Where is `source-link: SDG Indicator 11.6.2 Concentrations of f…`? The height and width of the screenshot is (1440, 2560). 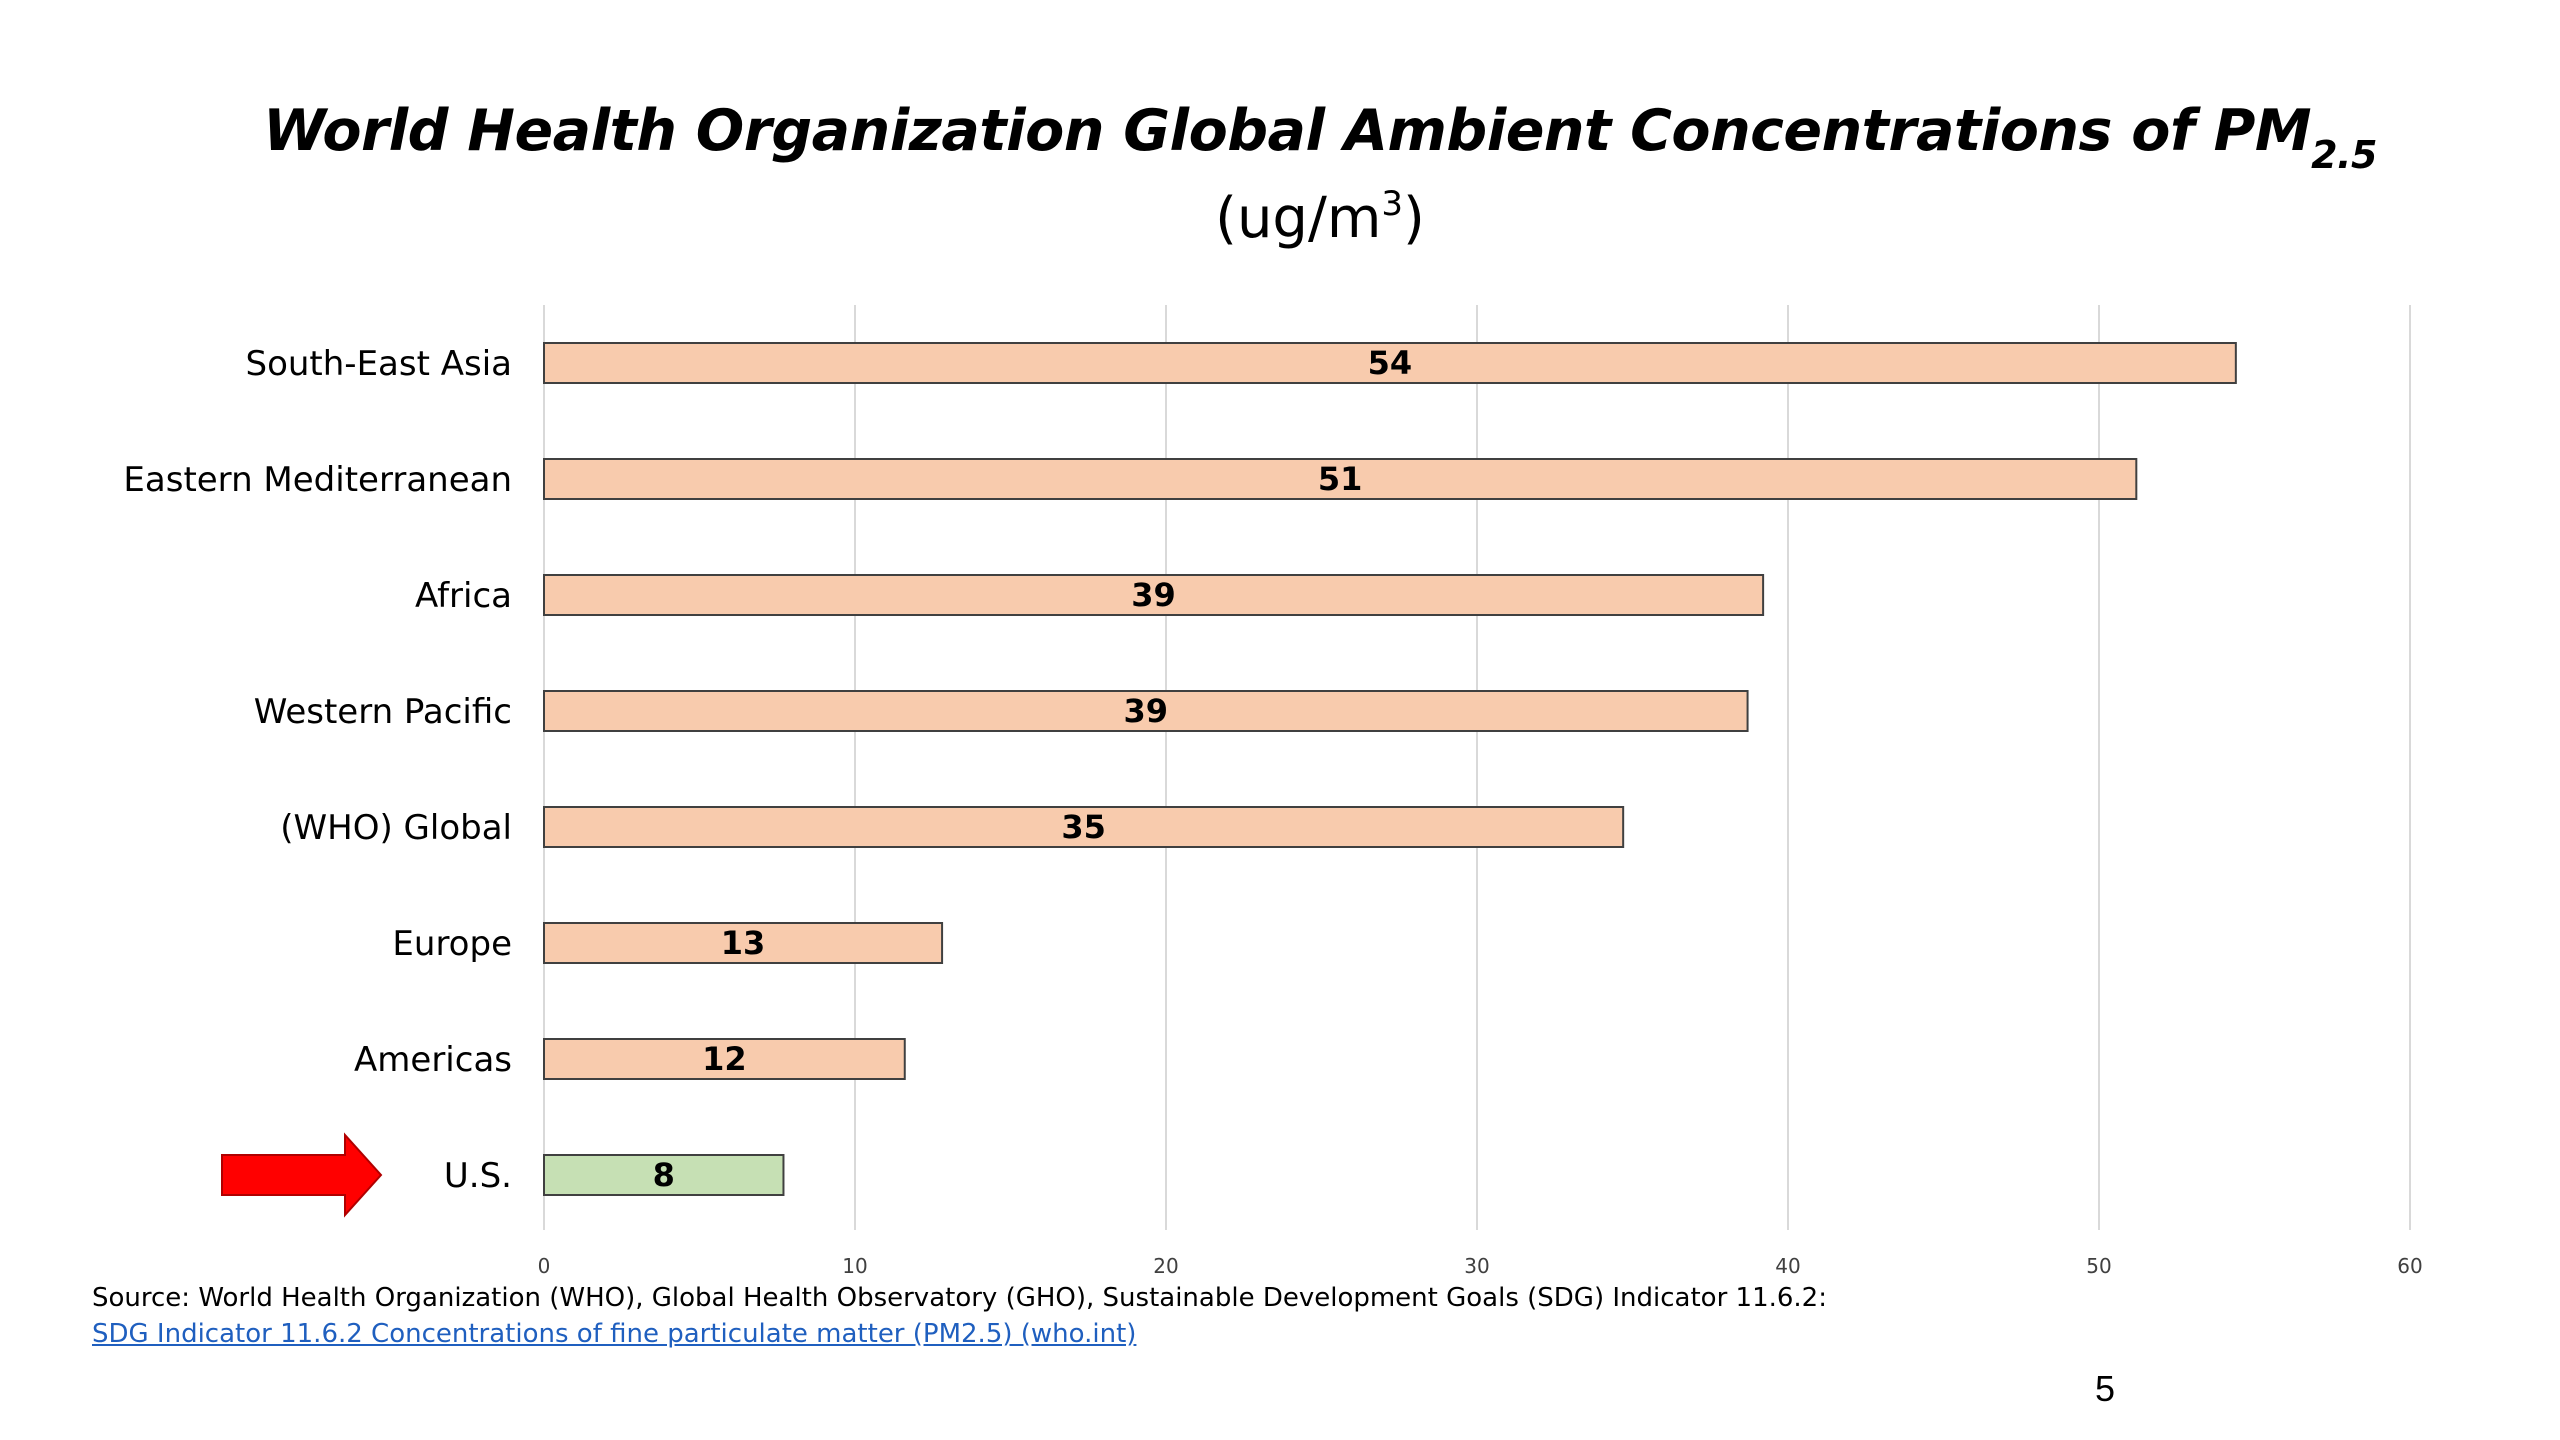
source-link: SDG Indicator 11.6.2 Concentrations of f… is located at coordinates (614, 1334).